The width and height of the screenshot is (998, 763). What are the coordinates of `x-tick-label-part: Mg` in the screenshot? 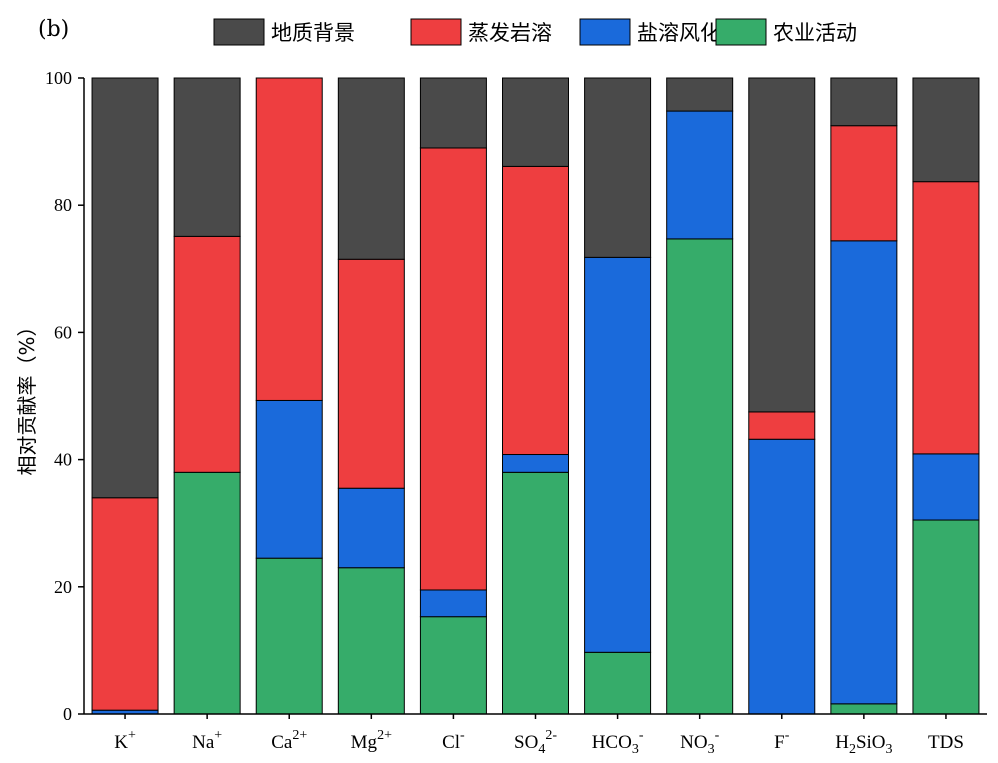 It's located at (364, 742).